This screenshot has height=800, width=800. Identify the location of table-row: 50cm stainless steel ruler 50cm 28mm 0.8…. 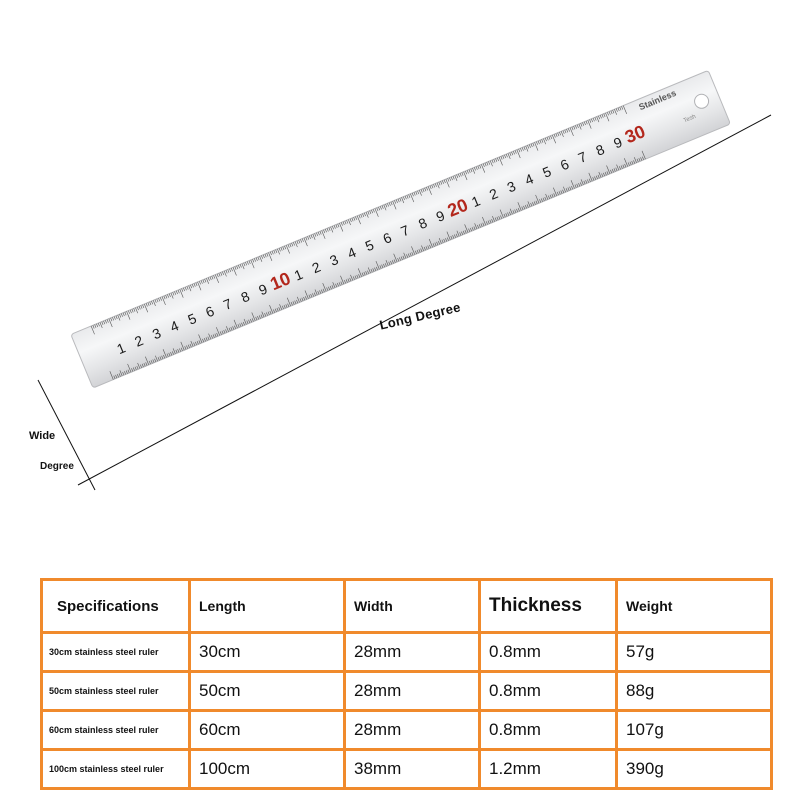
(406, 691).